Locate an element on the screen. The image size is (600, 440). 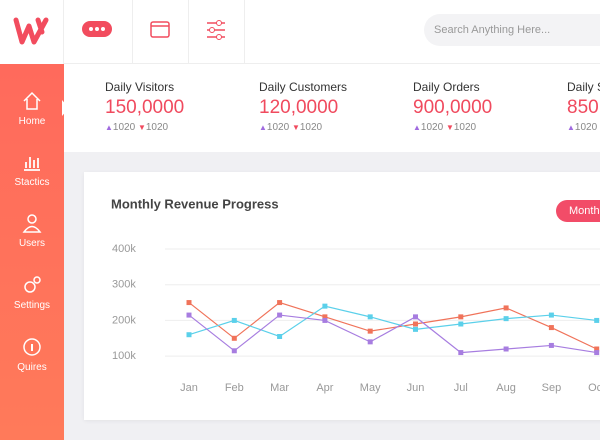
sidebar: Home Stactics Users Settings Quires is located at coordinates (34, 252).